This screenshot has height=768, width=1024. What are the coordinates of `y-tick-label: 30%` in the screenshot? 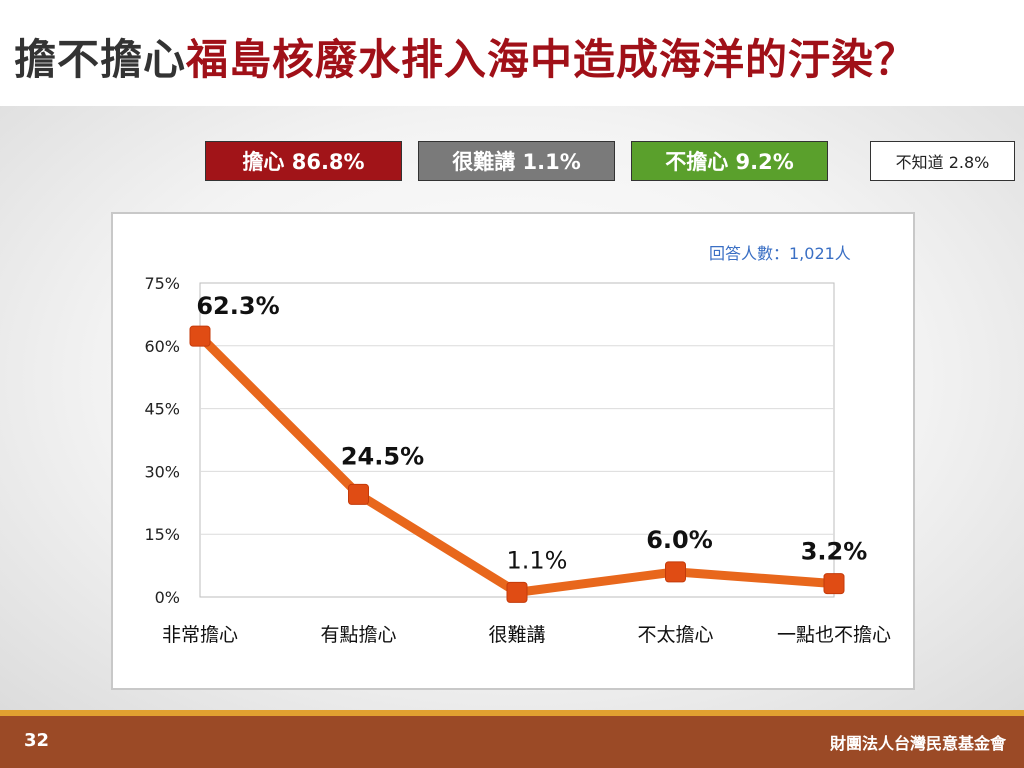 It's located at (162, 471).